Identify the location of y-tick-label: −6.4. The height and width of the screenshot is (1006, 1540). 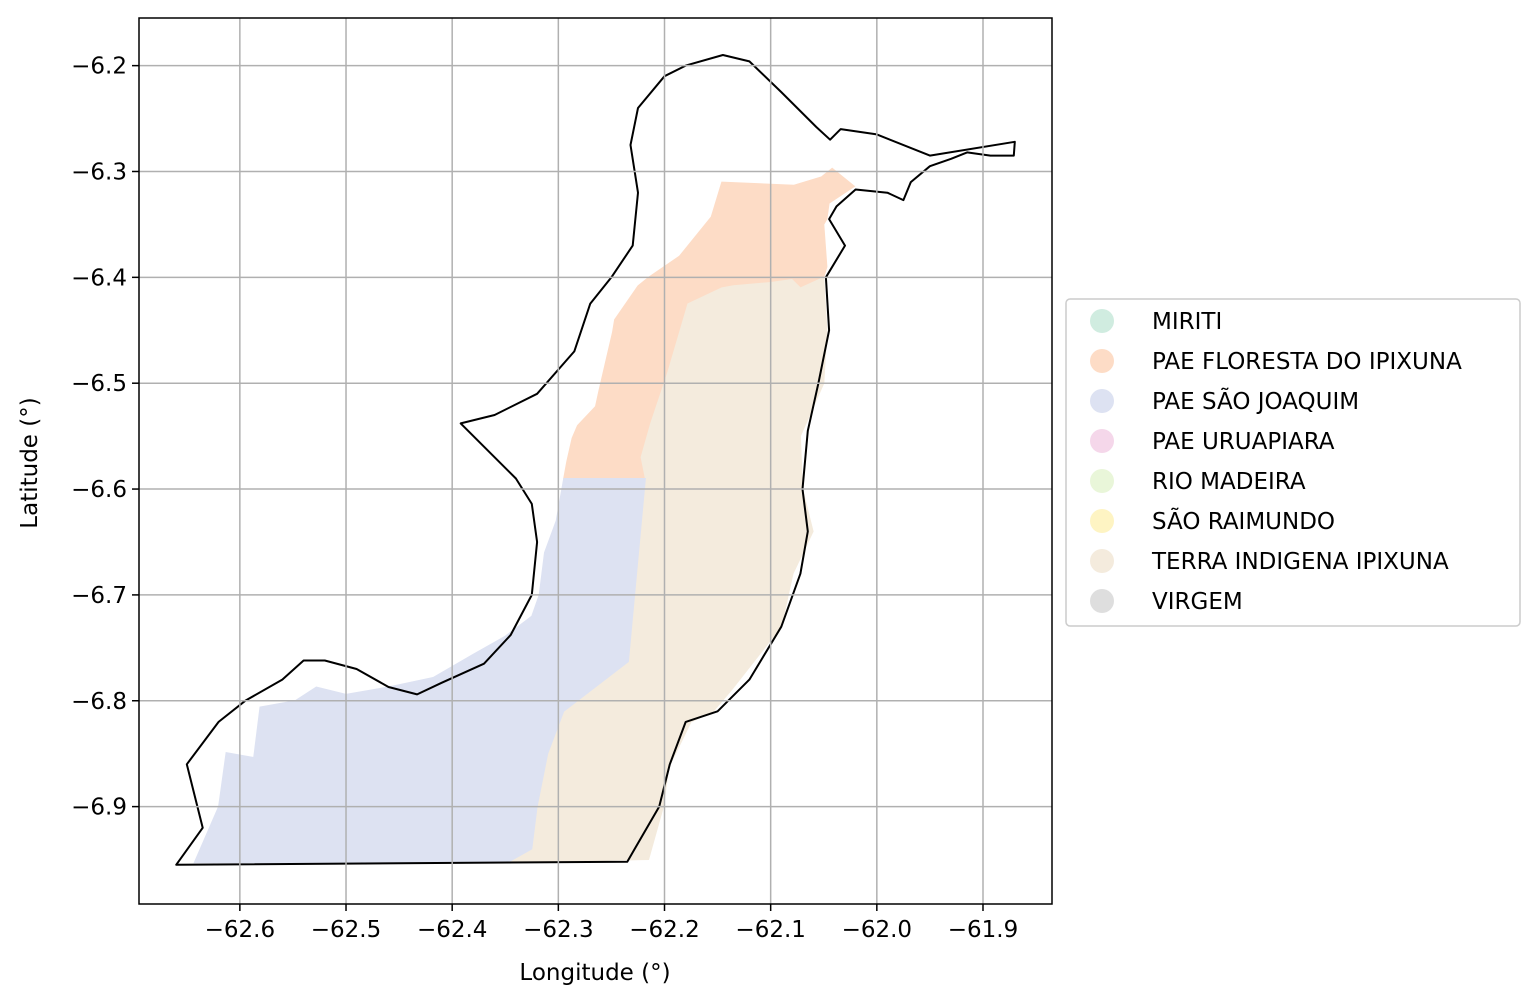
(99, 278).